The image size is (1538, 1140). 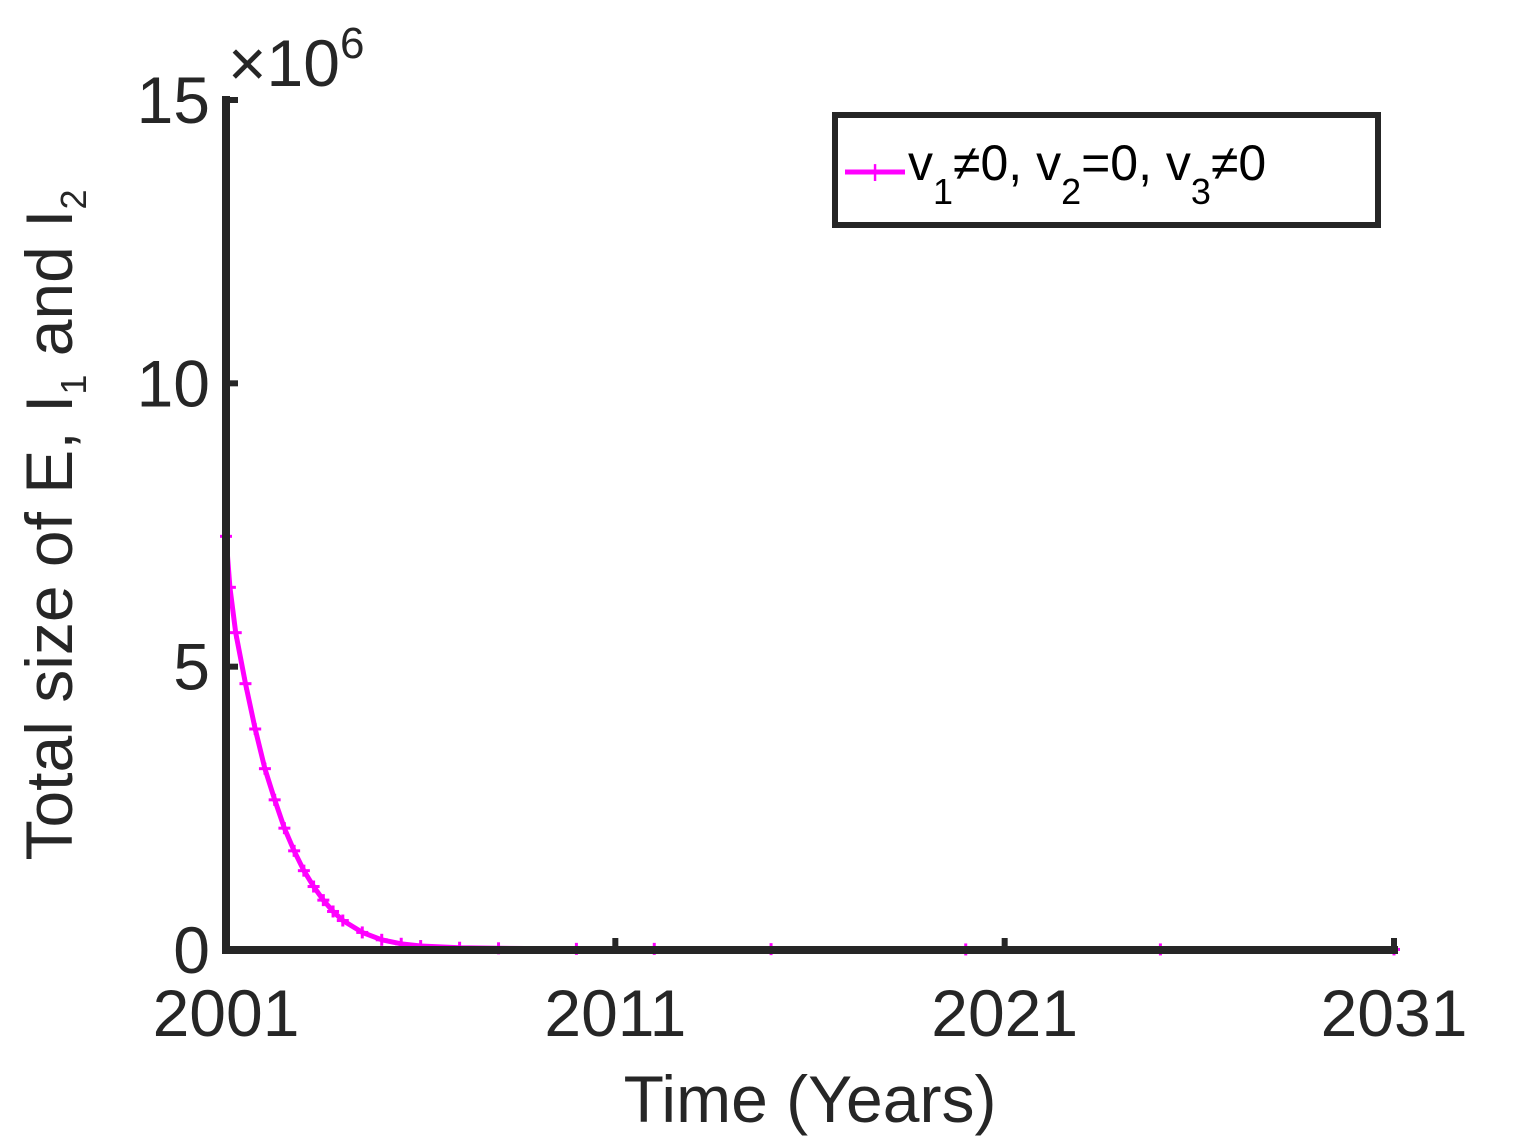 What do you see at coordinates (191, 667) in the screenshot?
I see `y-tick-label: 5` at bounding box center [191, 667].